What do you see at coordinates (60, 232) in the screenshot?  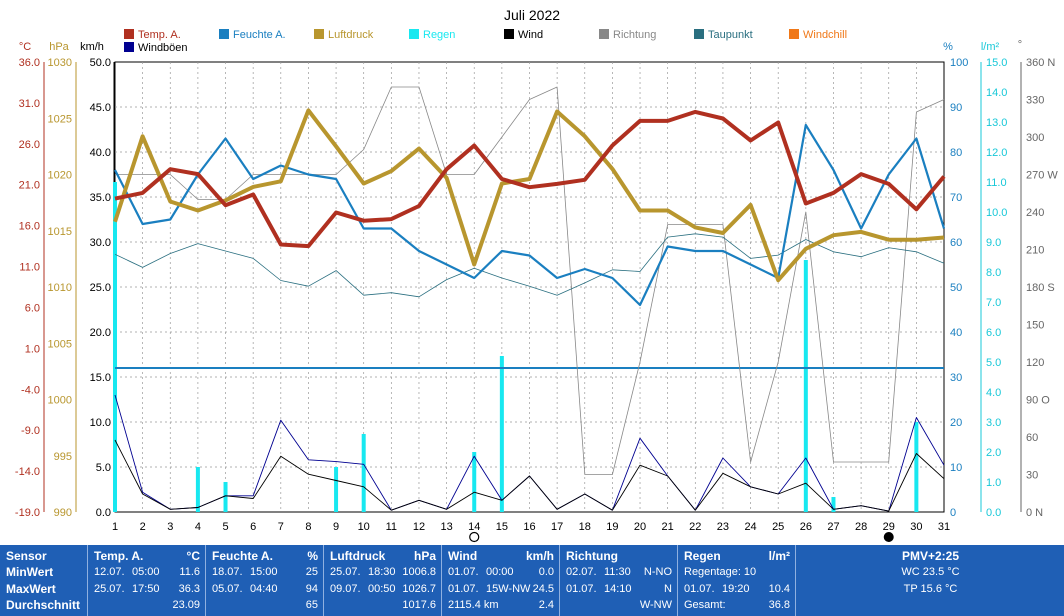 I see `pressure-tick-label: 1015` at bounding box center [60, 232].